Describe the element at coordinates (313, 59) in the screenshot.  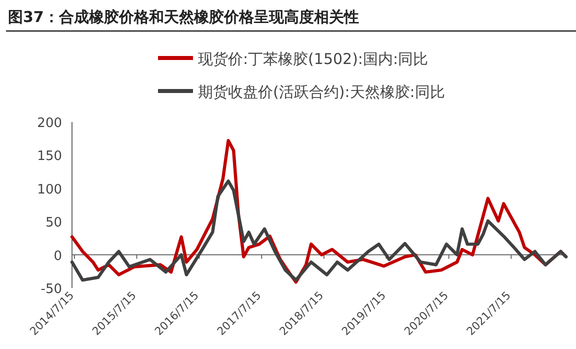
I see `legend-label: 现货价:丁苯橡胶(1502):国内:同比` at that location.